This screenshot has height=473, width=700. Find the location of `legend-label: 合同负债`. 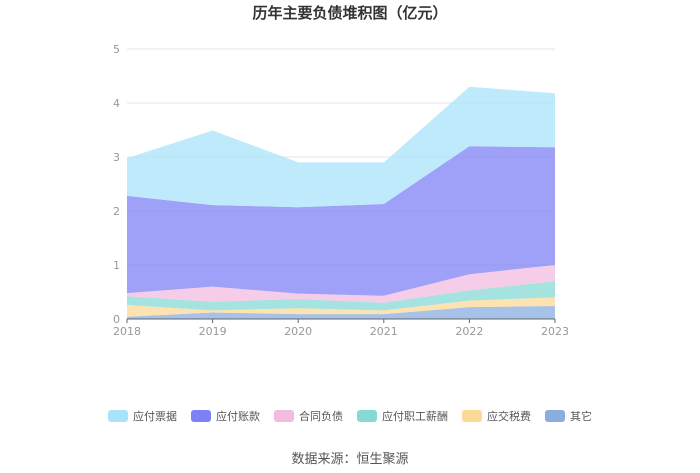

legend-label: 合同负债 is located at coordinates (321, 416).